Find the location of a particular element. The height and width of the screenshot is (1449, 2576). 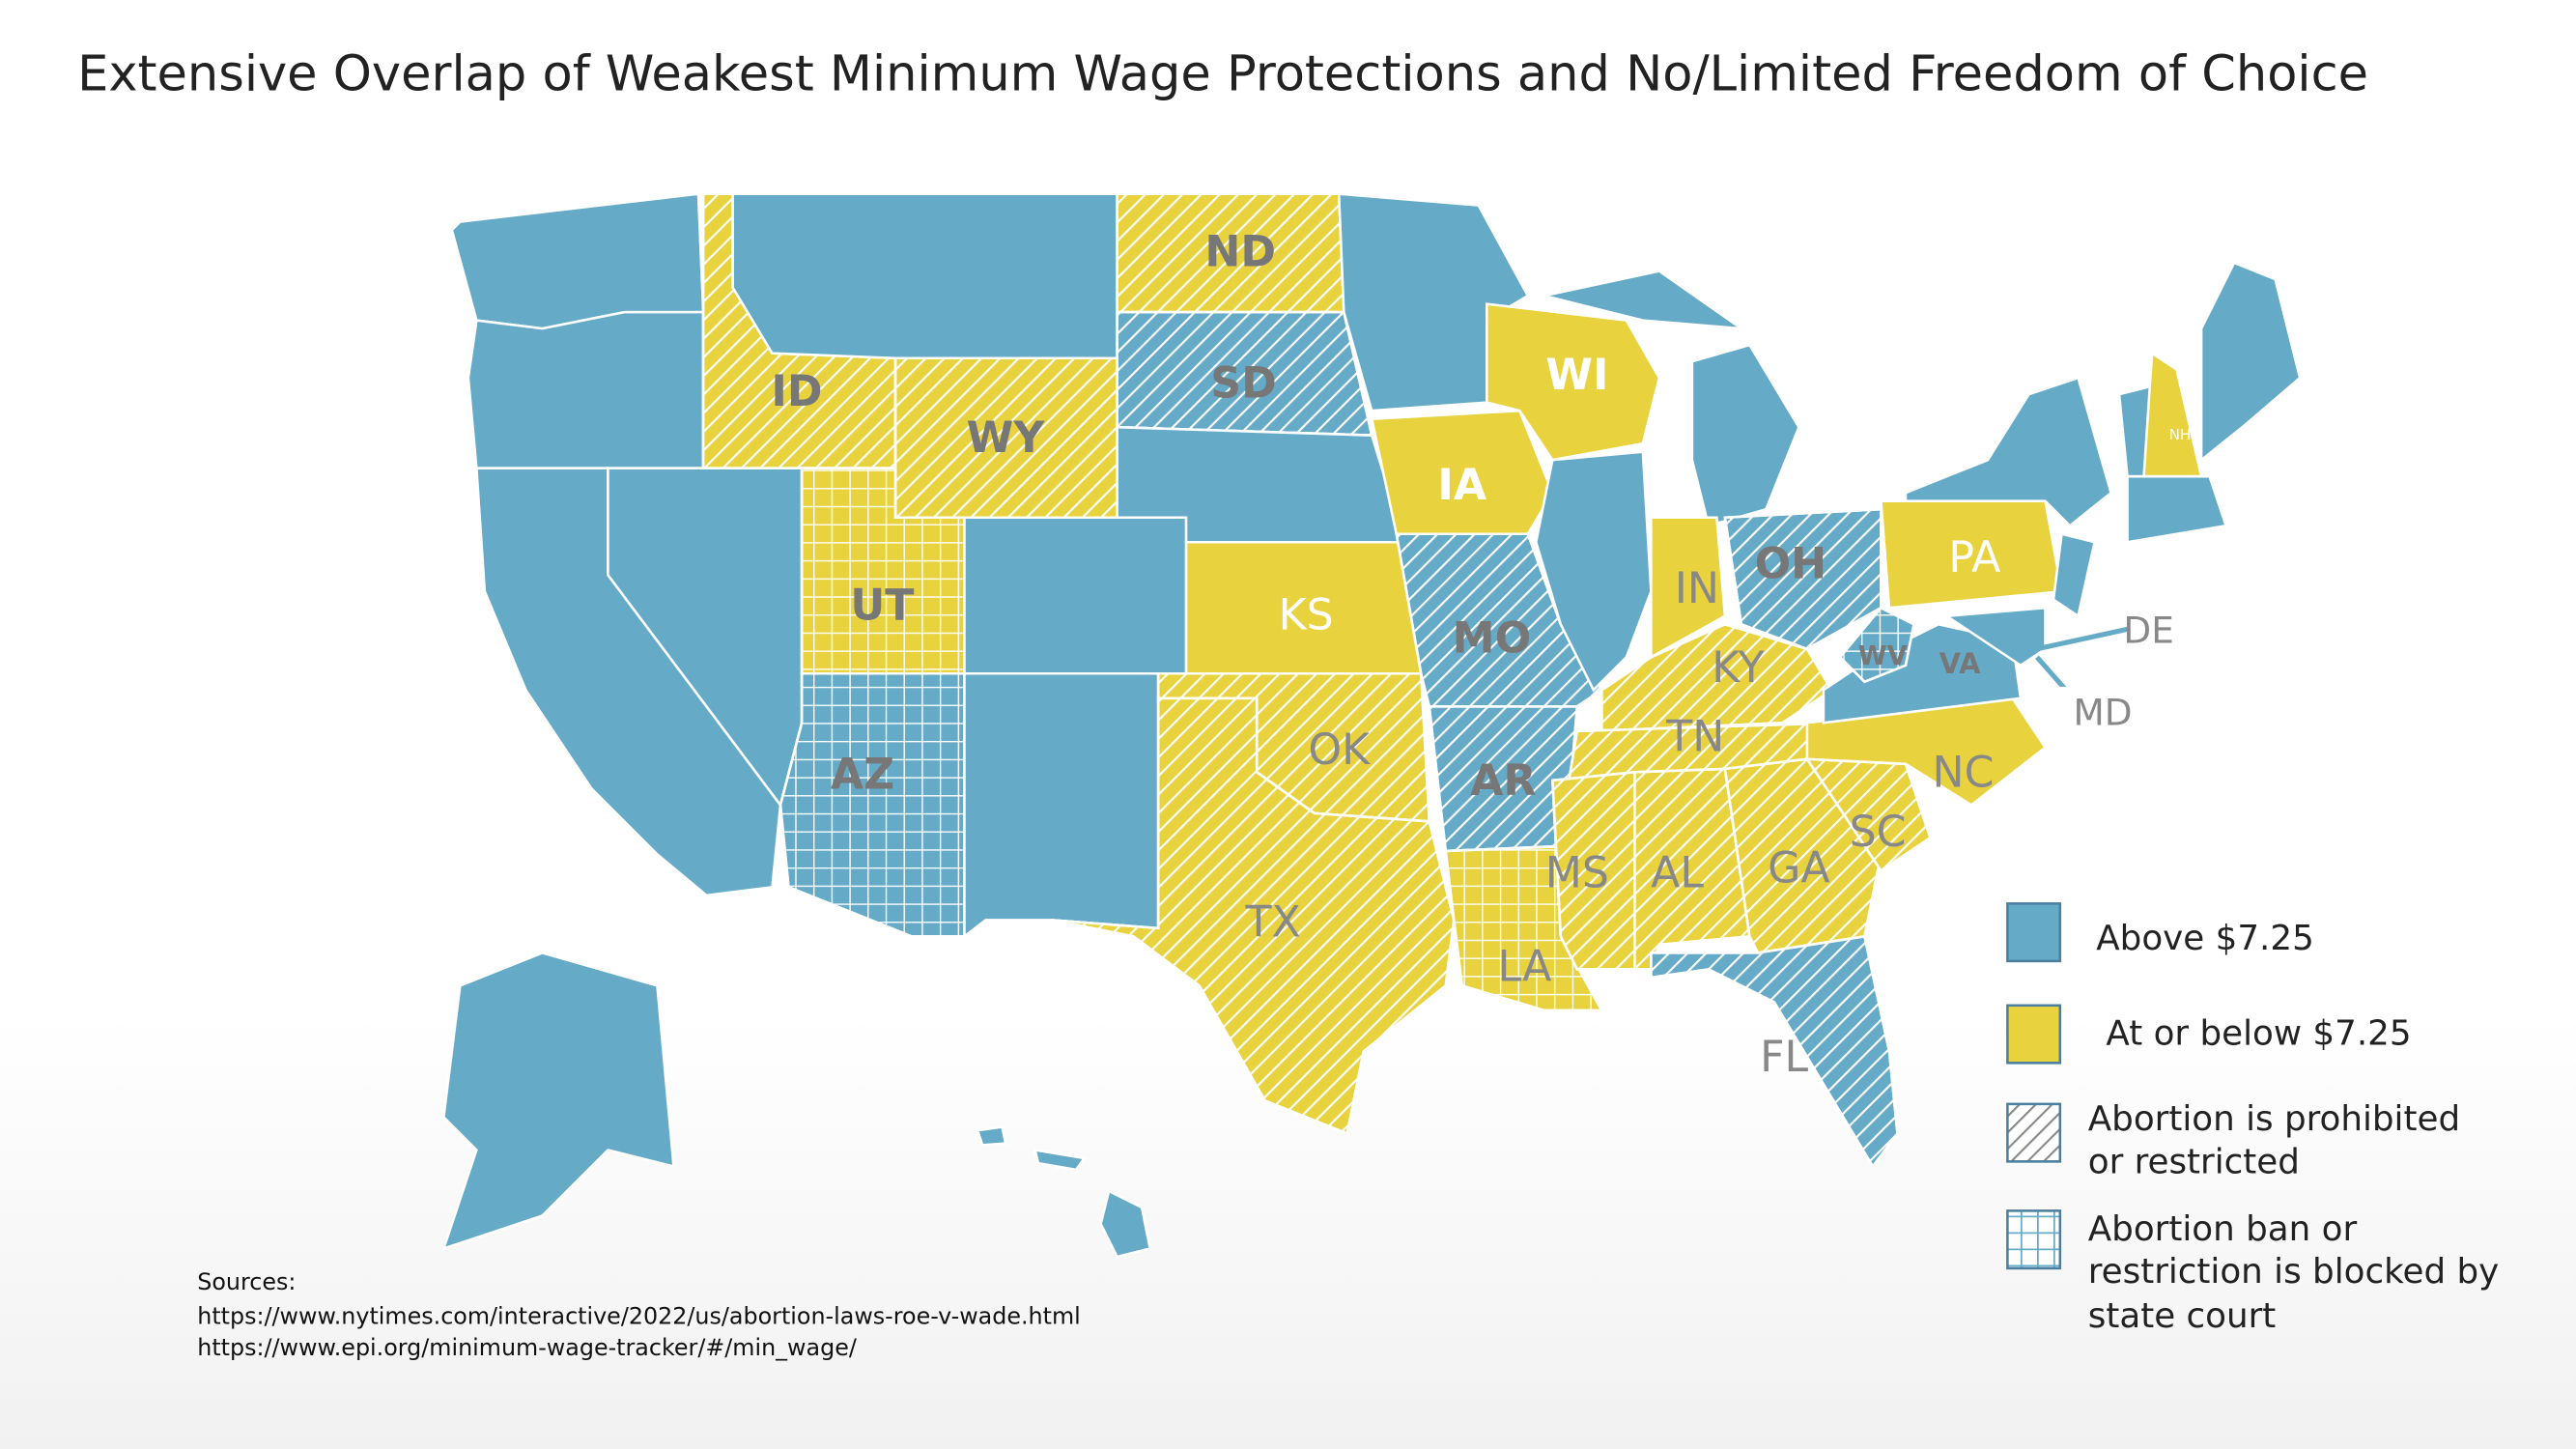

state-label: ND is located at coordinates (1240, 252).